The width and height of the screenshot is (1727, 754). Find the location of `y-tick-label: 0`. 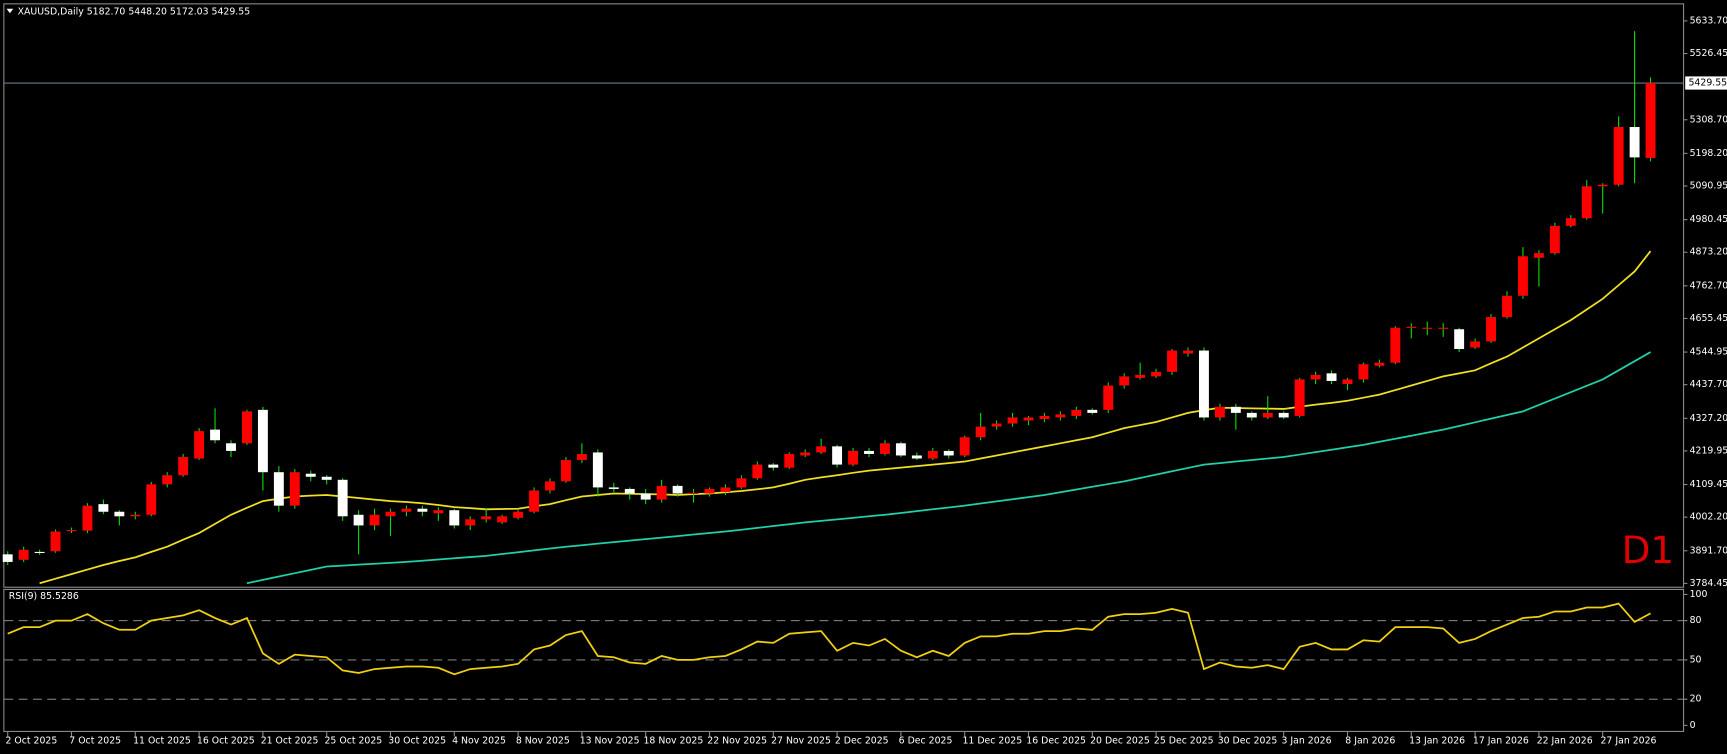

y-tick-label: 0 is located at coordinates (1693, 725).